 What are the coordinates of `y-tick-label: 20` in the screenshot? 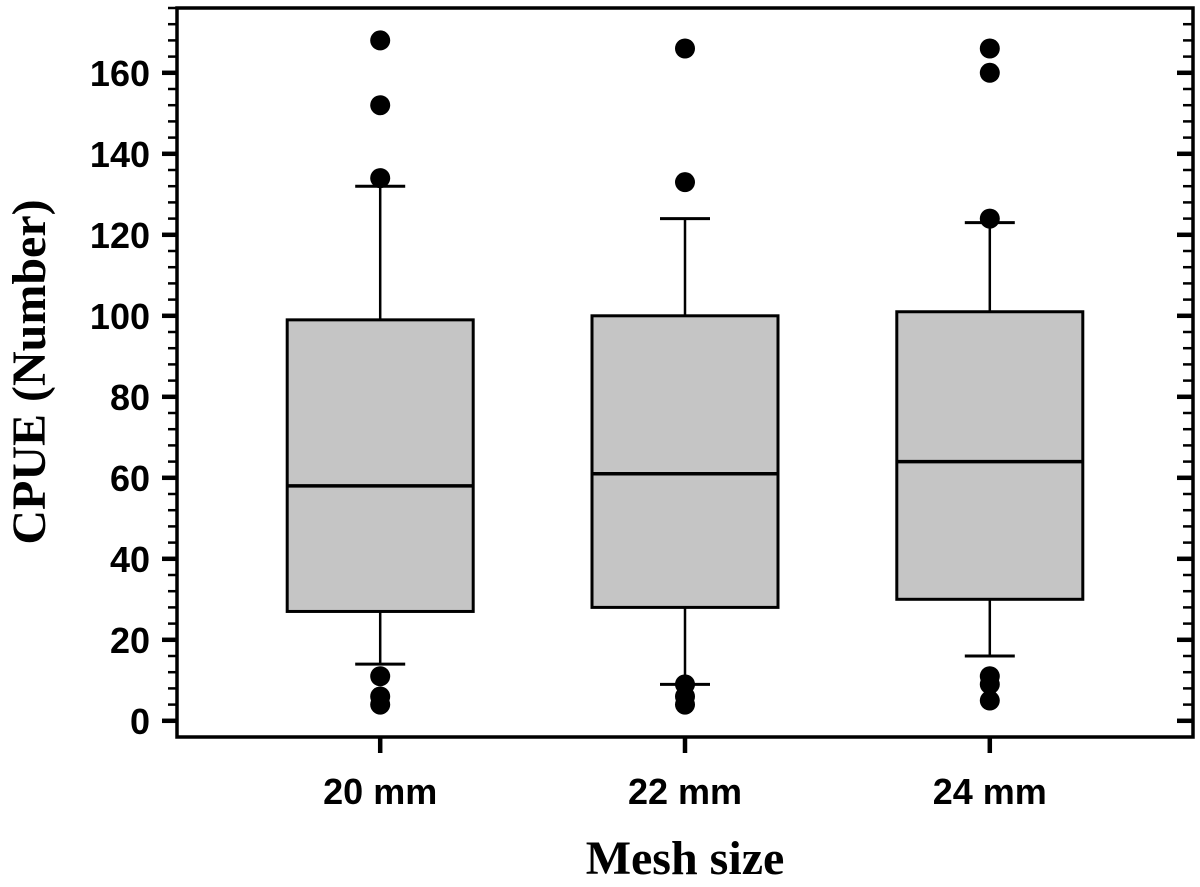 It's located at (130, 640).